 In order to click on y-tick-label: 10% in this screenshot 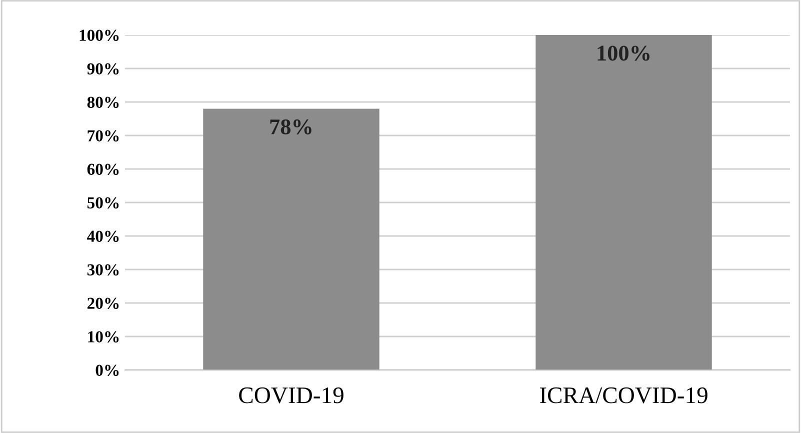, I will do `click(103, 336)`.